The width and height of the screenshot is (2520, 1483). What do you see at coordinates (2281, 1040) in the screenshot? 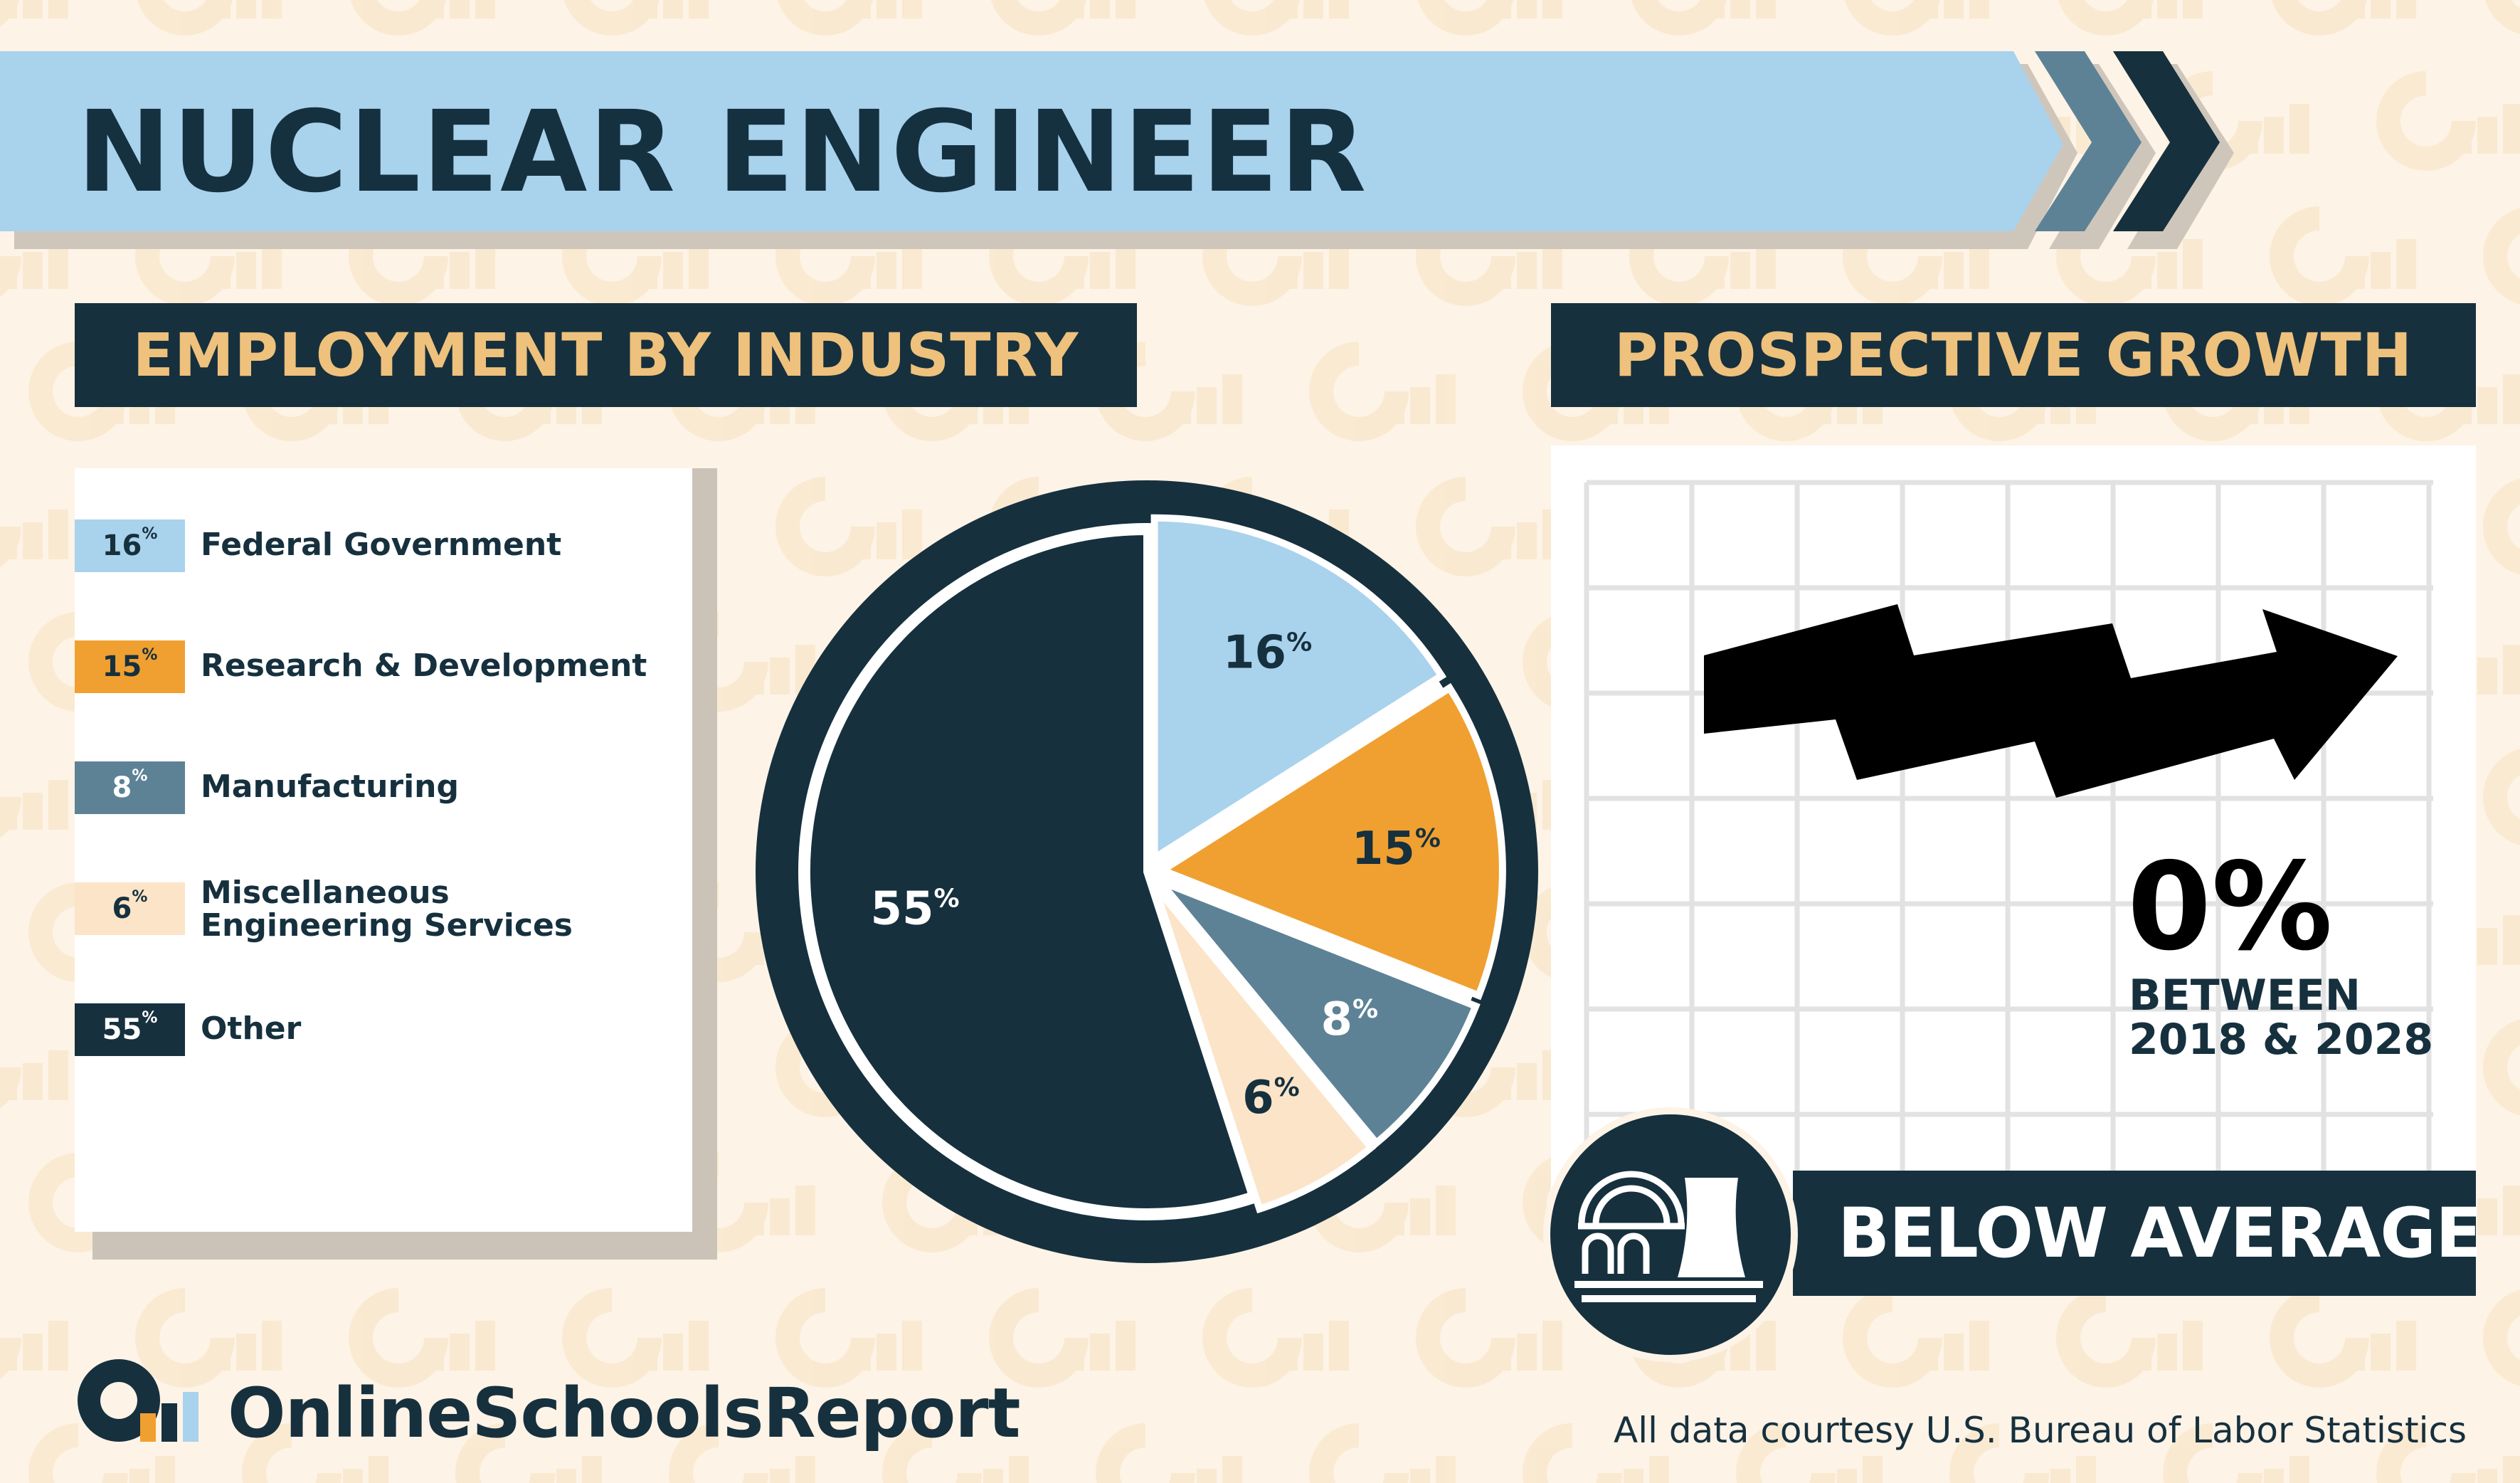
I see `growth-caption-line2: 2018 & 2028` at bounding box center [2281, 1040].